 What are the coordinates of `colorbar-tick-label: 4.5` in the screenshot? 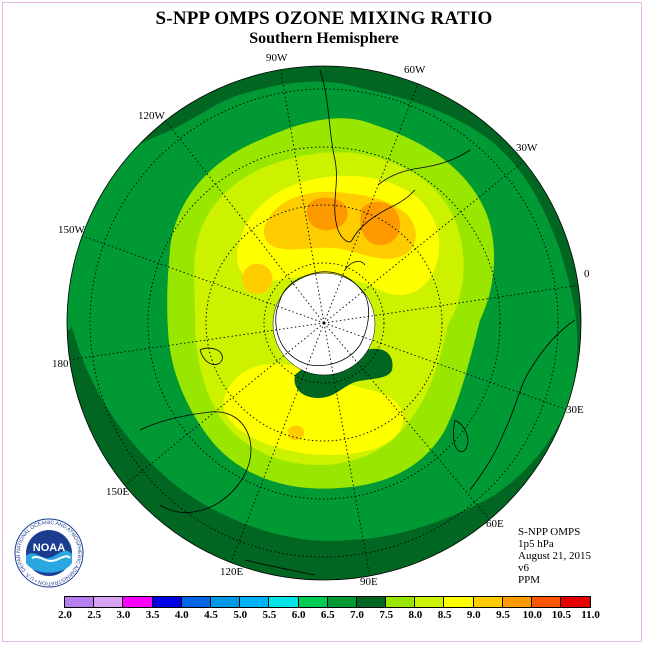 It's located at (211, 615).